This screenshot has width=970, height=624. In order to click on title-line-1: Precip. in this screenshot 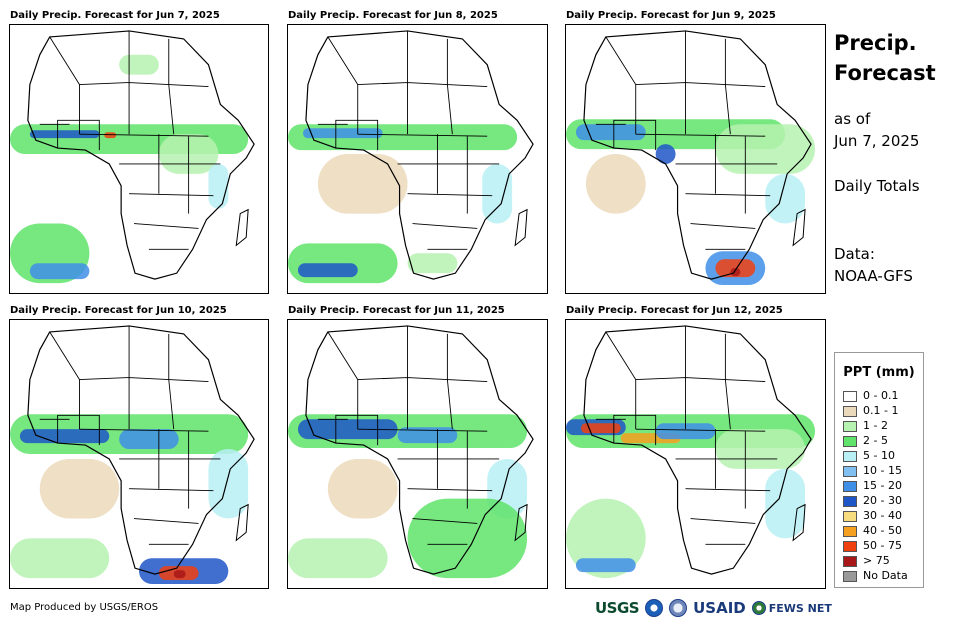, I will do `click(875, 43)`.